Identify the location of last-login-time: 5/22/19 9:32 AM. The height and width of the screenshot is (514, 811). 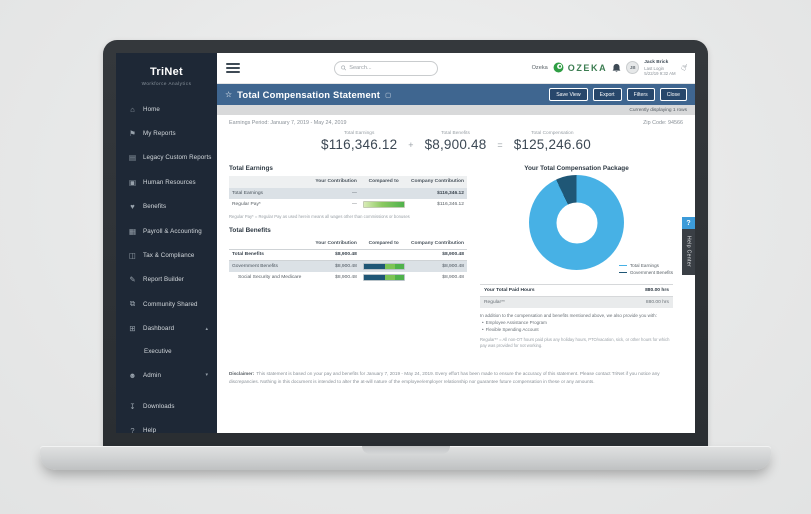
(660, 73).